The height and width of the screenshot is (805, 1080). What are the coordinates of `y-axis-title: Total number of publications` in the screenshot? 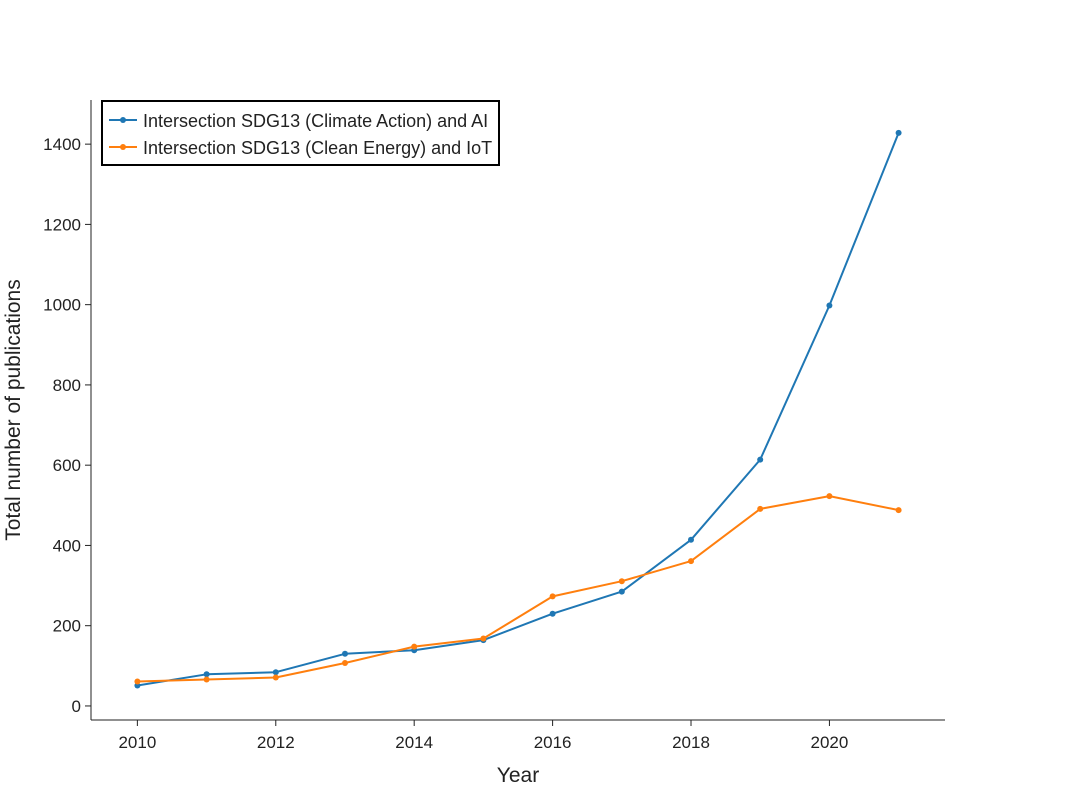 It's located at (13, 410).